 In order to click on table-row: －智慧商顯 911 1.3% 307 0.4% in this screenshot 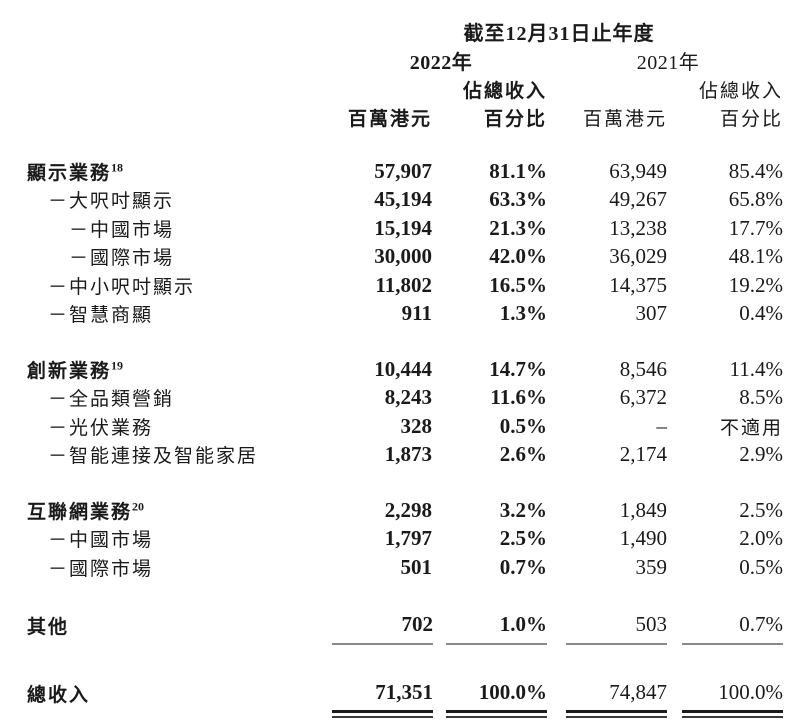, I will do `click(406, 314)`.